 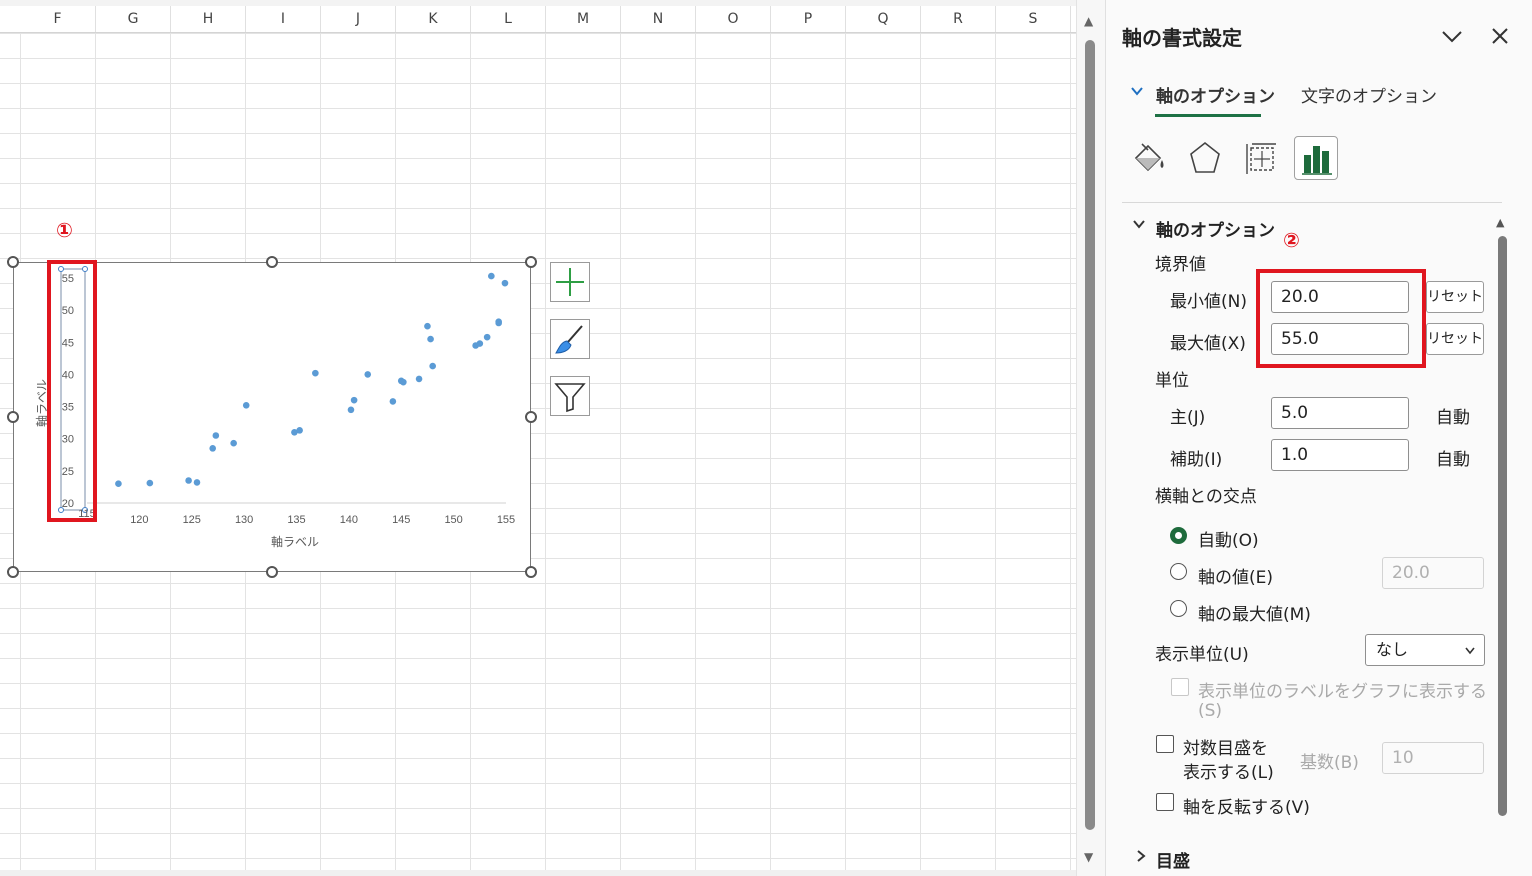 I want to click on column-header-j: J, so click(x=358, y=19).